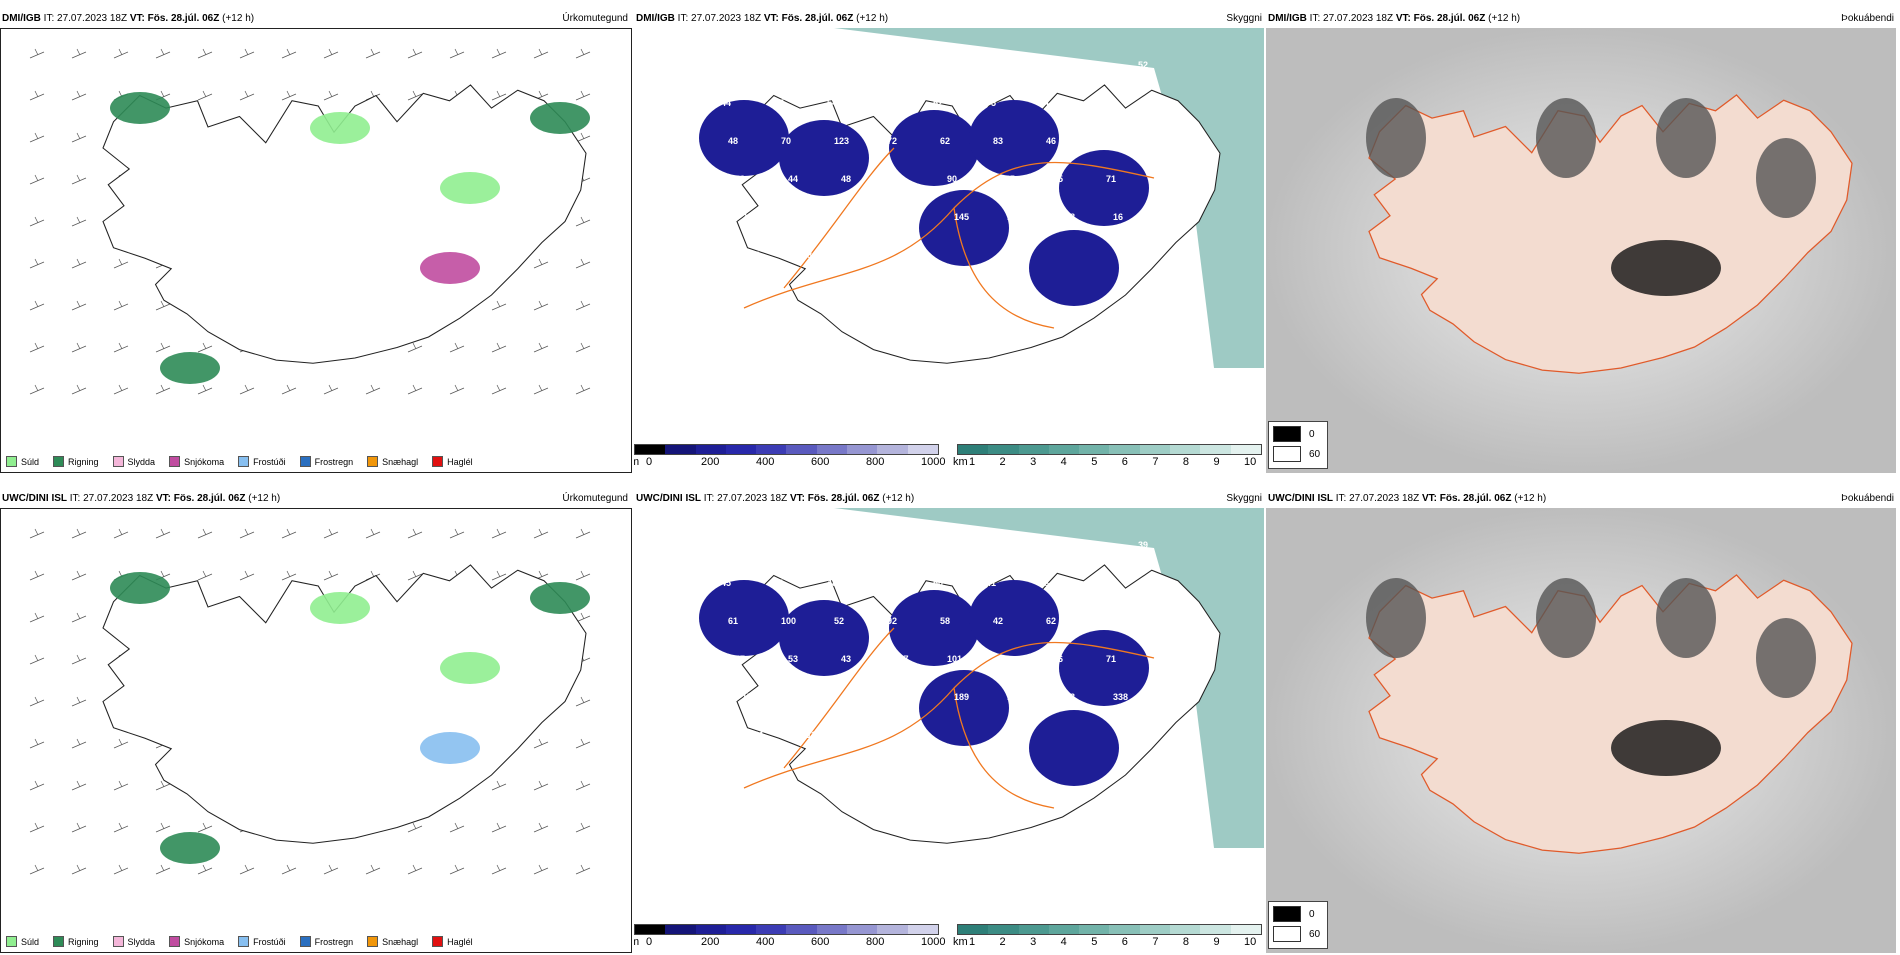 Image resolution: width=1900 pixels, height=955 pixels. I want to click on cloud-base-label: 44, so click(726, 103).